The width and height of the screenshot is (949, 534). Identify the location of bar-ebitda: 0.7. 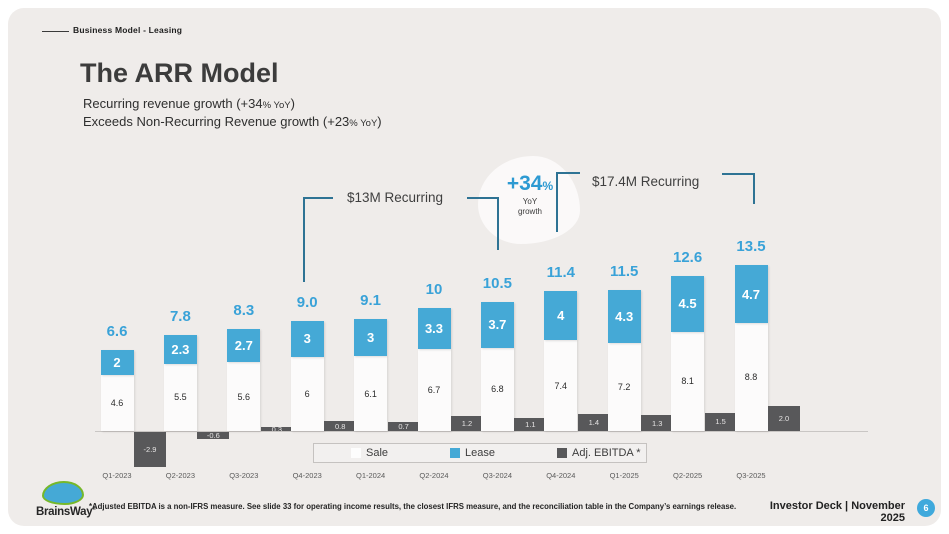
(403, 426).